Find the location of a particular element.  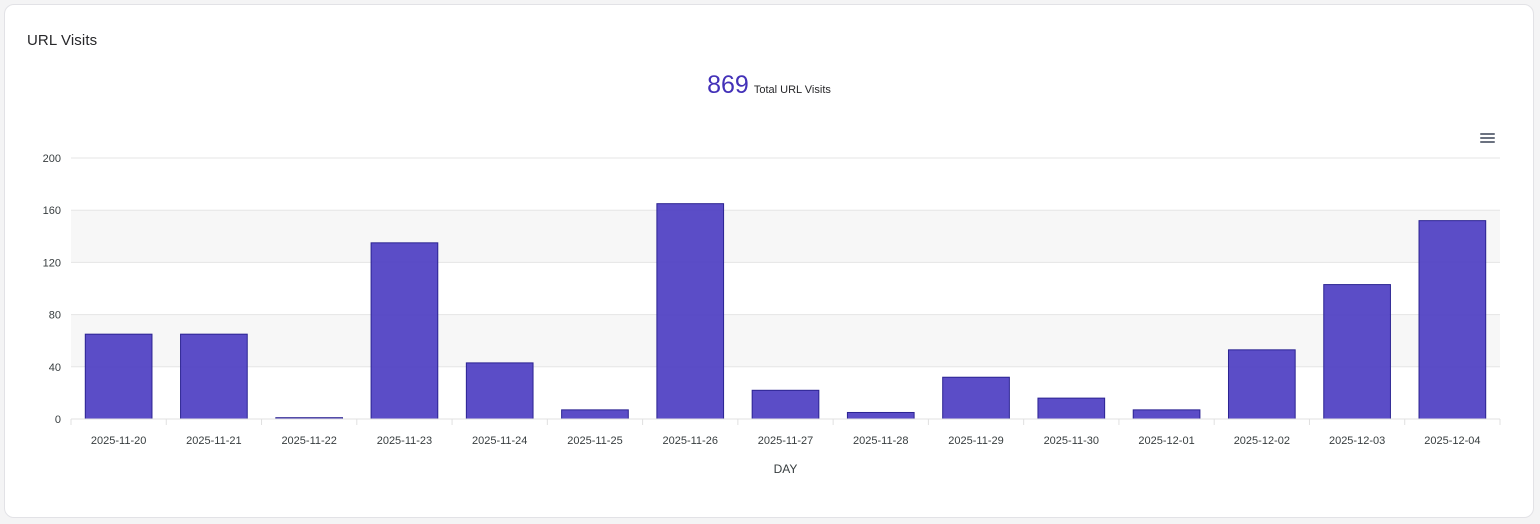

x-tick-label: 2025-11-20 is located at coordinates (118, 441).